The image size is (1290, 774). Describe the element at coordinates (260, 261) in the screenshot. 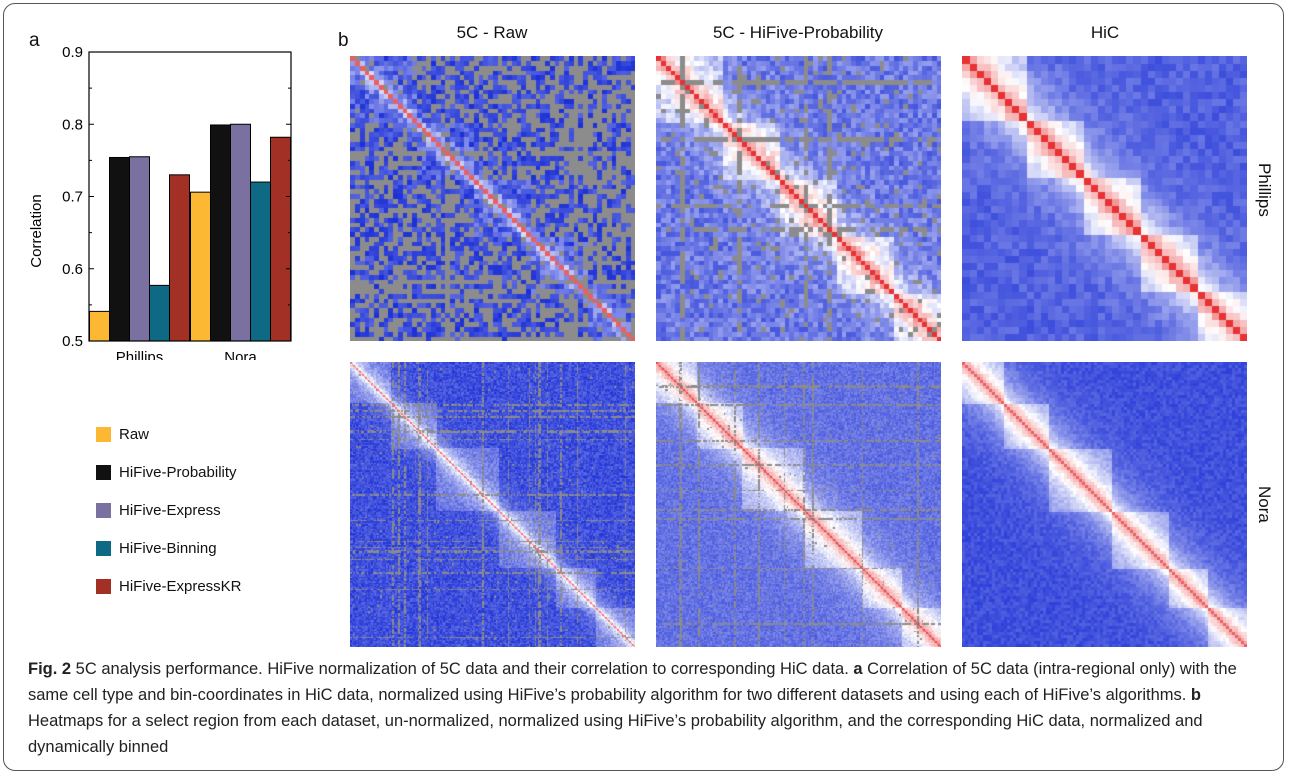

I see `bar-nora-hifive-binning` at that location.